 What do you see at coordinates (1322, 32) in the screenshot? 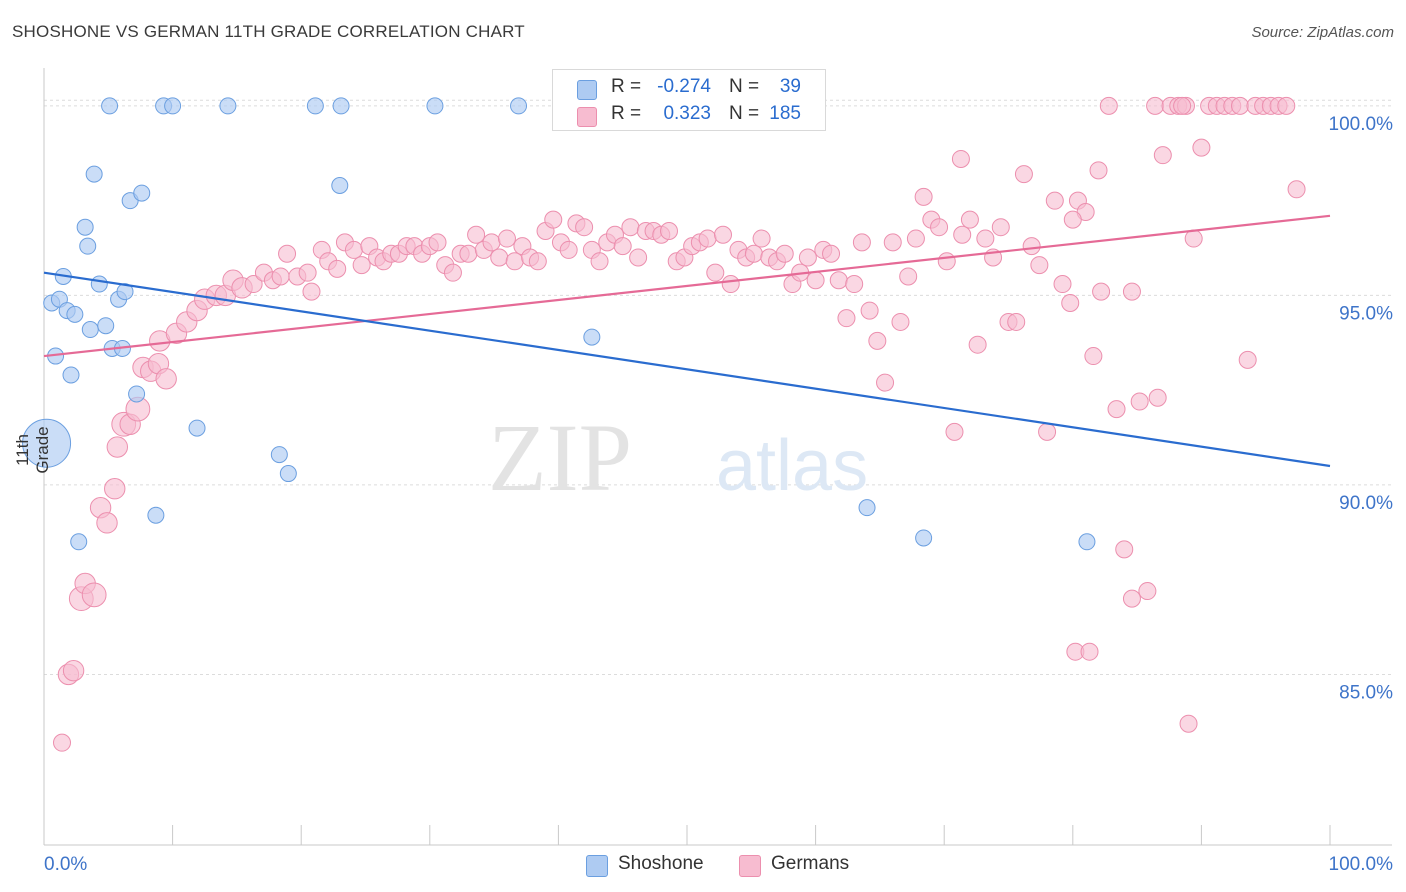
I see `source-credit: Source: ZipAtlas.com` at bounding box center [1322, 32].